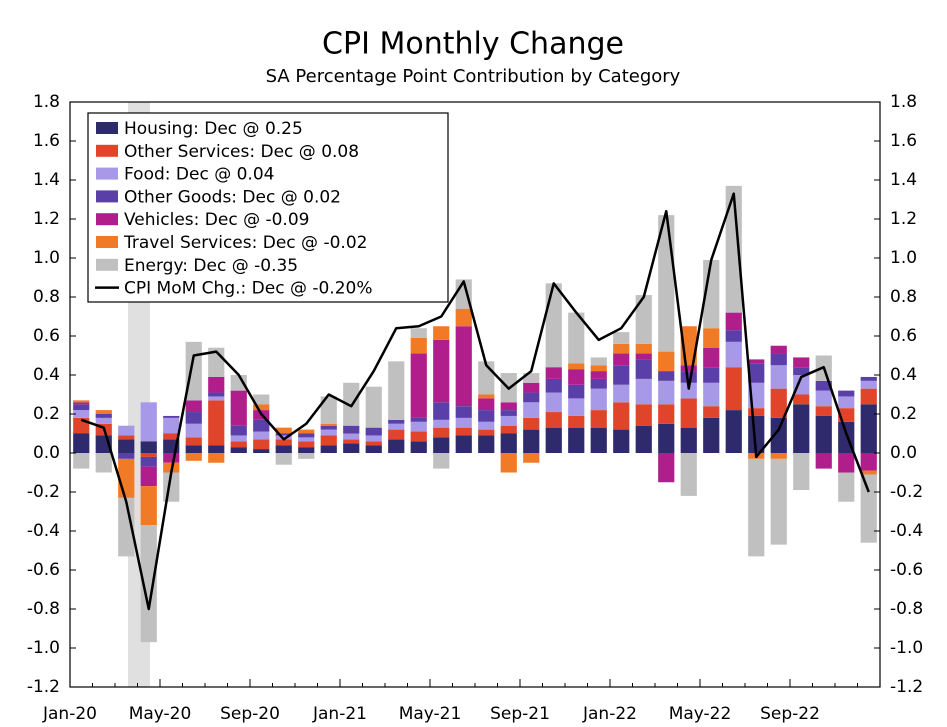 Image resolution: width=947 pixels, height=727 pixels. I want to click on legend-label: Vehicles: Dec @ -0.09, so click(216, 220).